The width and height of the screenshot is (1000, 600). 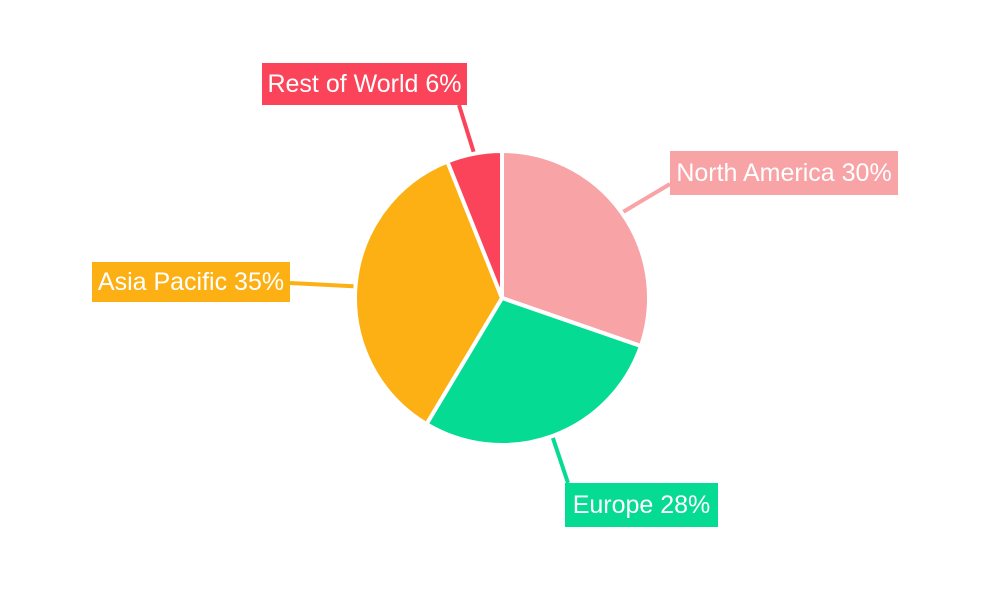 I want to click on pie-label-europe: Europe 28%, so click(x=641, y=505).